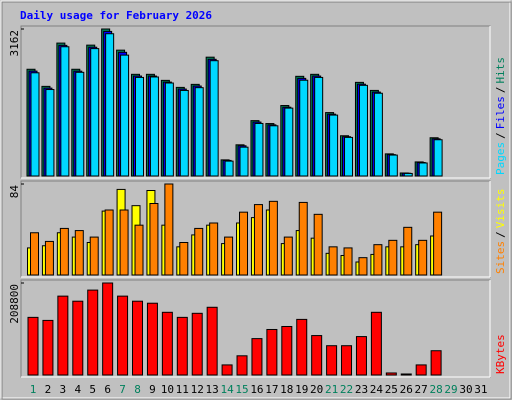 This screenshot has width=512, height=400. What do you see at coordinates (116, 15) in the screenshot?
I see `chart-title: Daily usage for February 2026` at bounding box center [116, 15].